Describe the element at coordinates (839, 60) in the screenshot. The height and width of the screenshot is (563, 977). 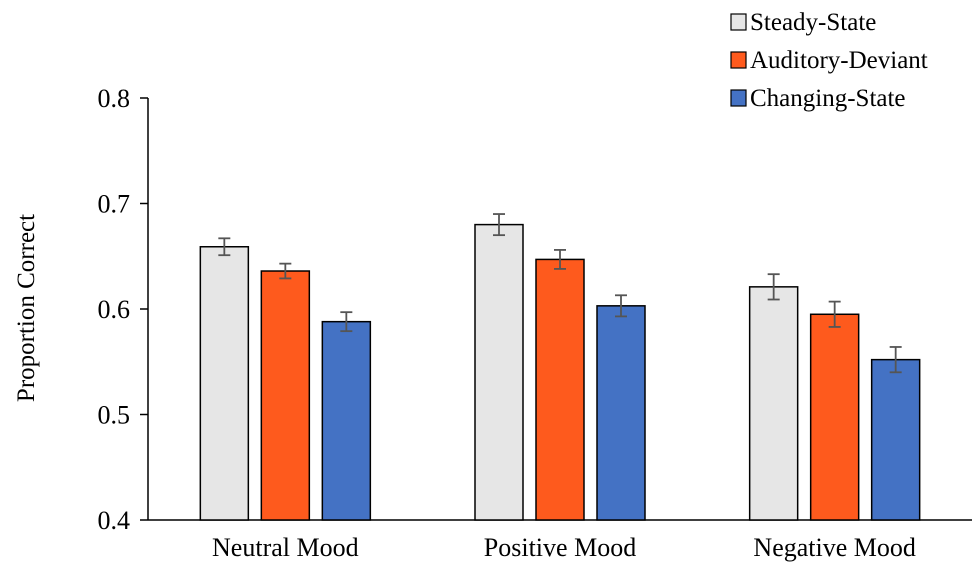
I see `legend-label: Auditory-Deviant` at that location.